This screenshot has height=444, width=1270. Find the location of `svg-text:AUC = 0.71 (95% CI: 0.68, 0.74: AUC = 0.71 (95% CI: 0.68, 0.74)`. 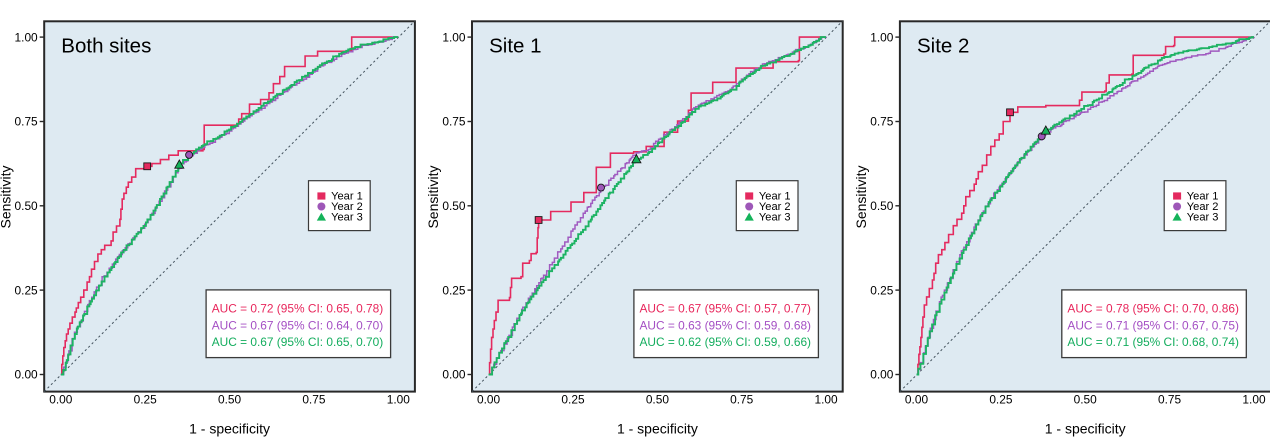

svg-text:AUC = 0.71 (95% CI: 0.68, 0.74: AUC = 0.71 (95% CI: 0.68, 0.74) is located at coordinates (1153, 342).